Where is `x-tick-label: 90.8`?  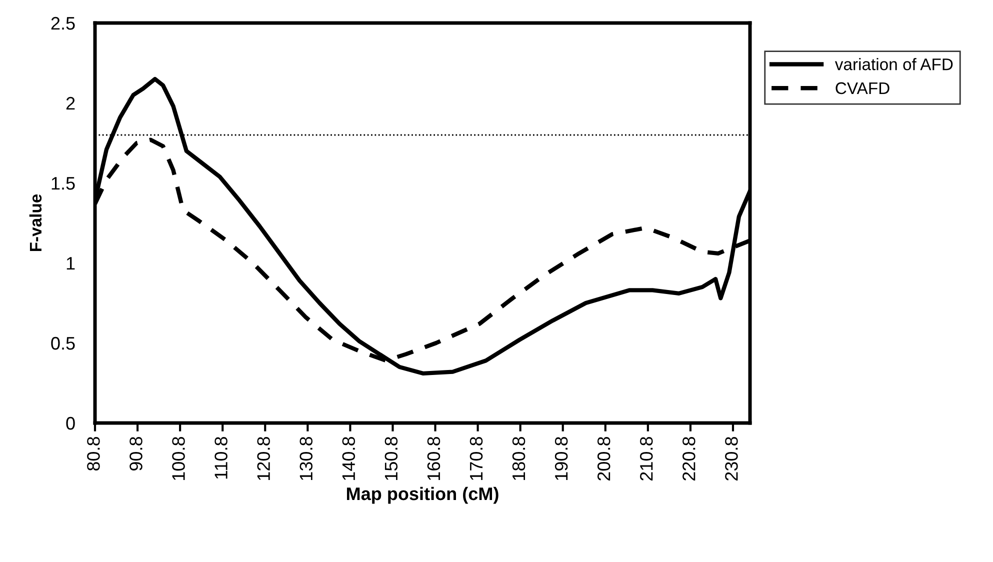
x-tick-label: 90.8 is located at coordinates (136, 453).